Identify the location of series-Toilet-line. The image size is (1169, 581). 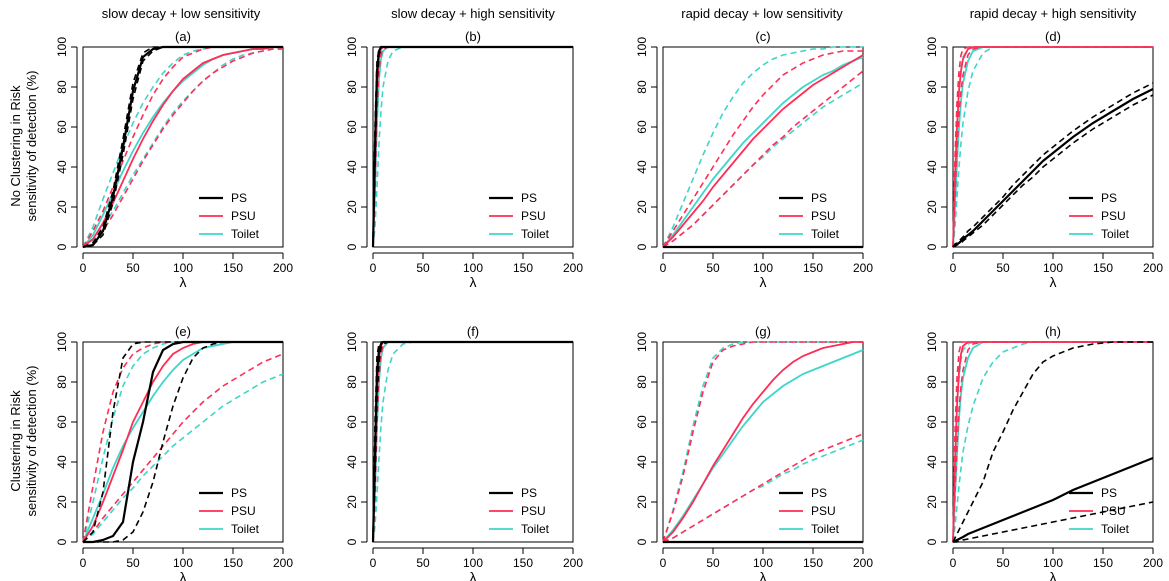
(763, 152).